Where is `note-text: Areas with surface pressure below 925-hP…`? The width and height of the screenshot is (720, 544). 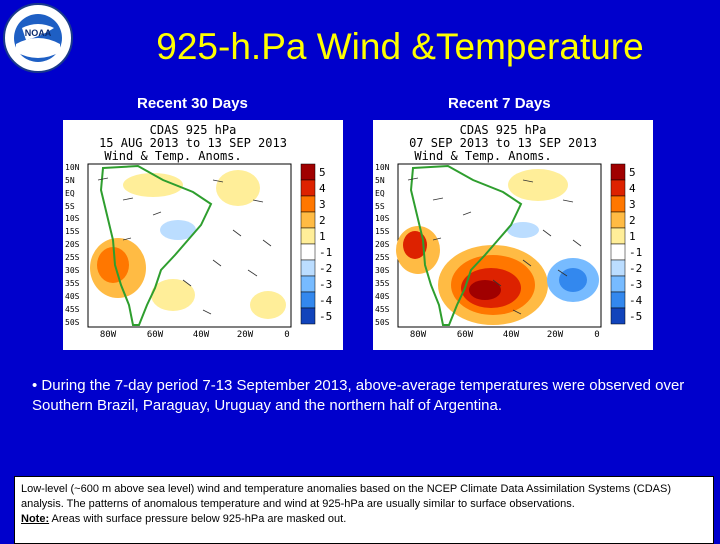 note-text: Areas with surface pressure below 925-hP… is located at coordinates (198, 519).